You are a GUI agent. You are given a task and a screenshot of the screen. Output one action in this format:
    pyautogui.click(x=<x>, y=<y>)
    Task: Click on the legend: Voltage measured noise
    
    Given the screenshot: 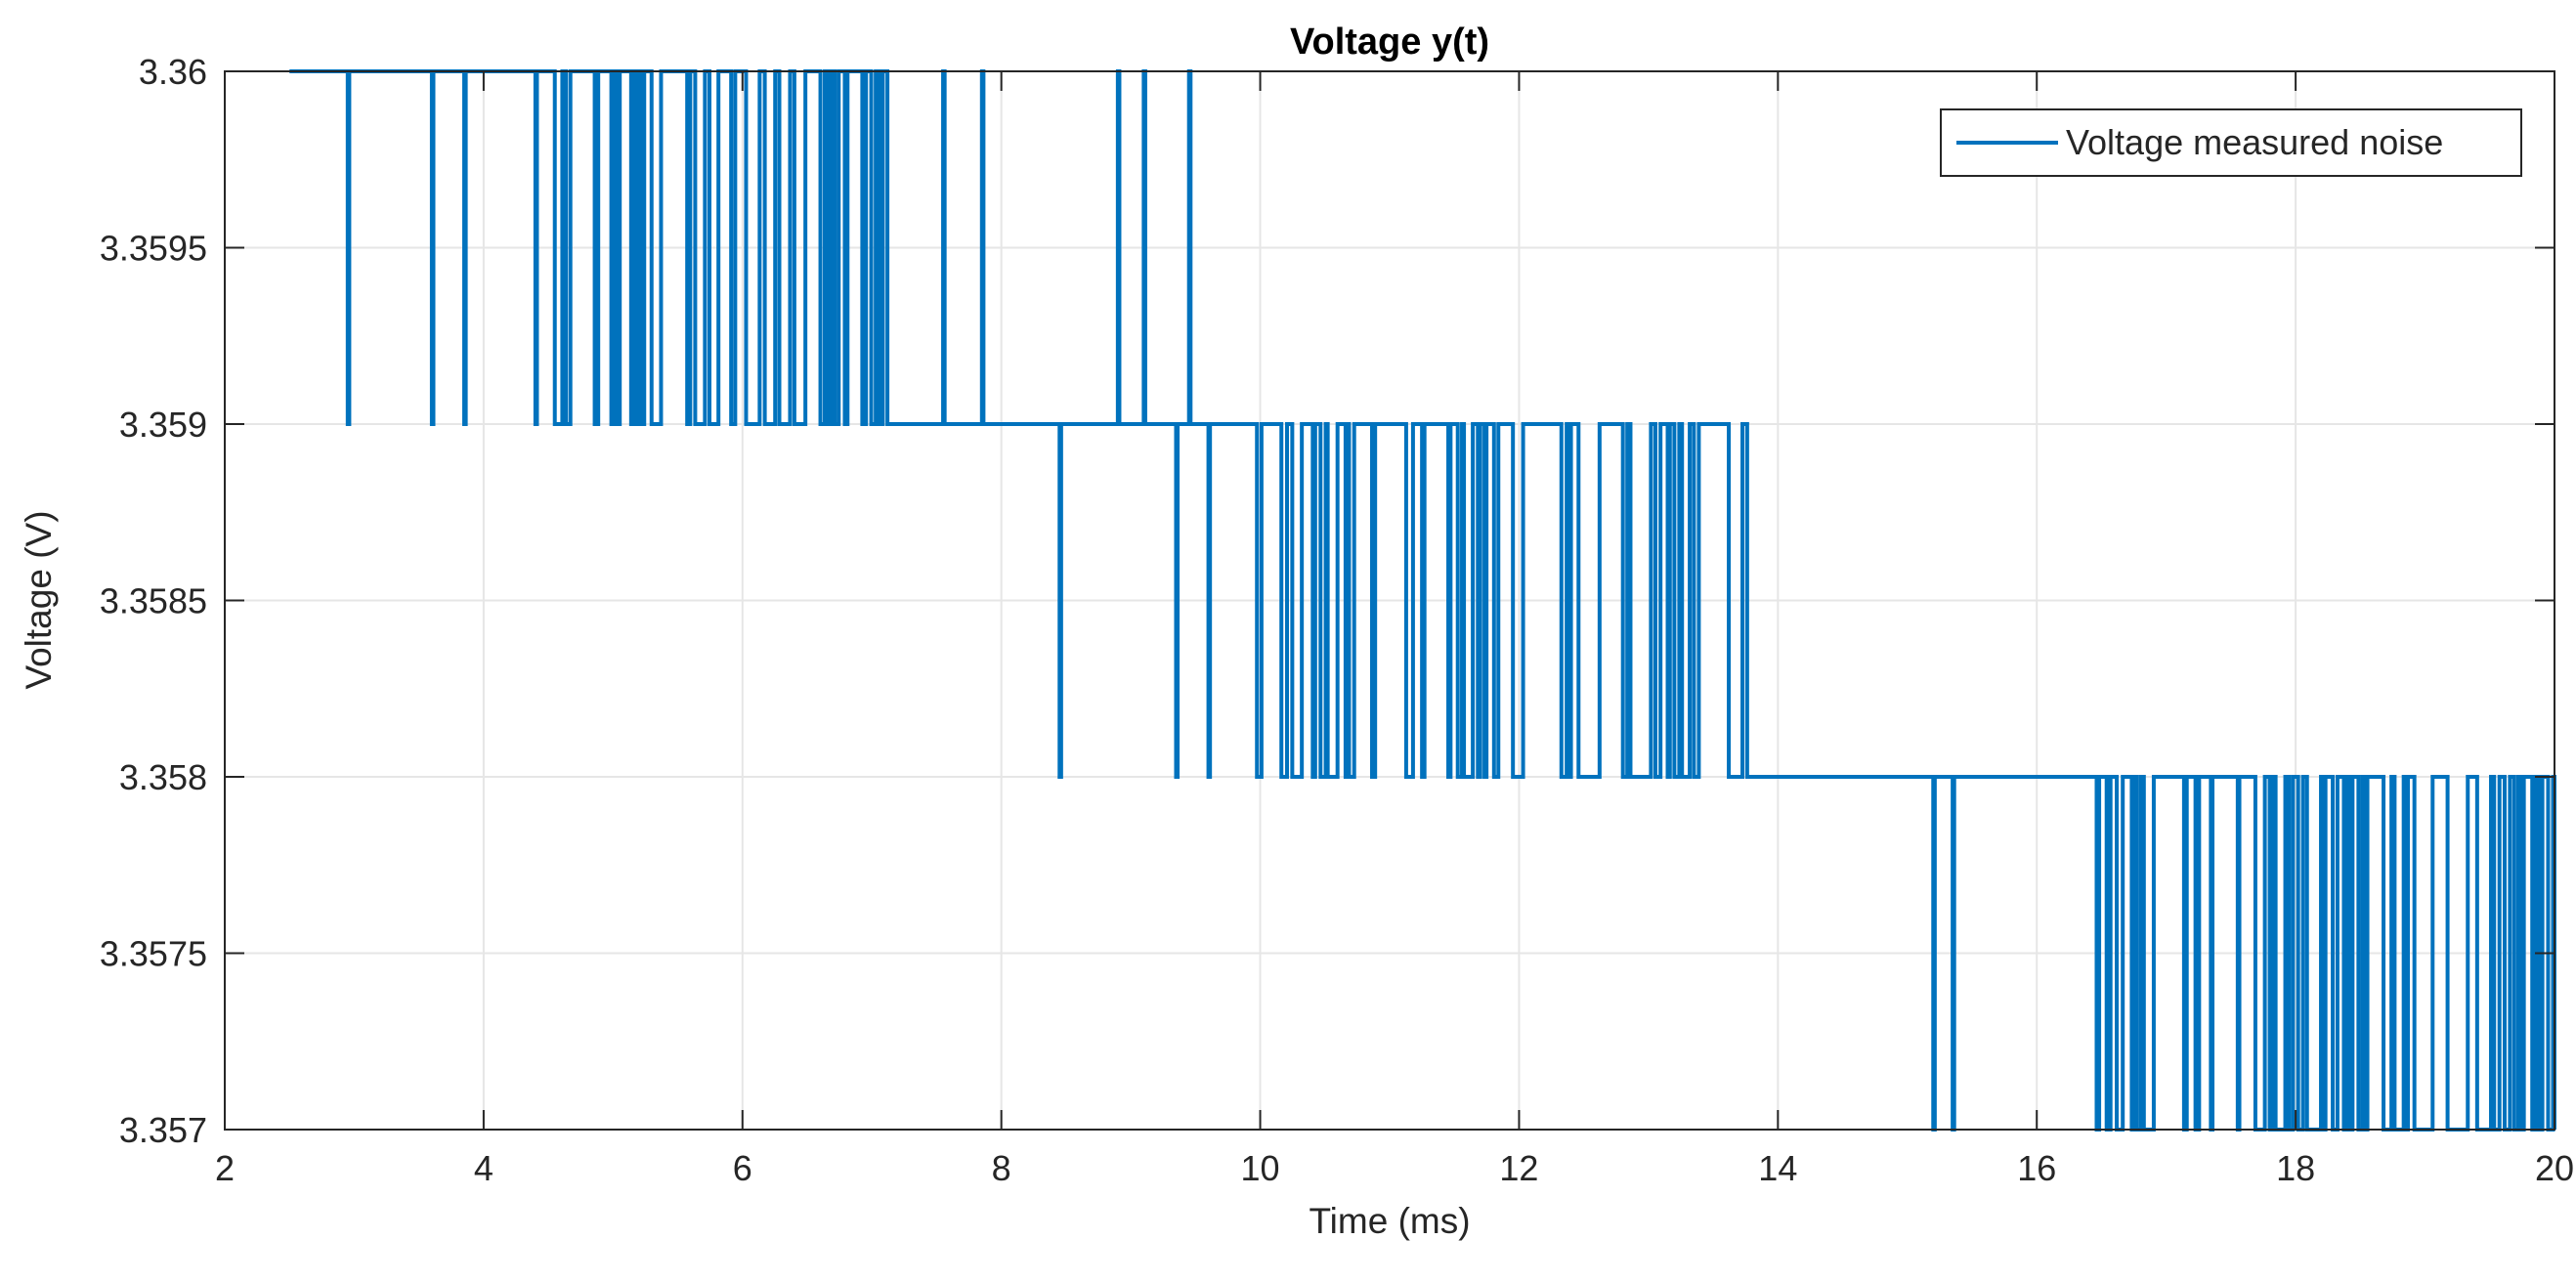 What is the action you would take?
    pyautogui.click(x=2231, y=142)
    